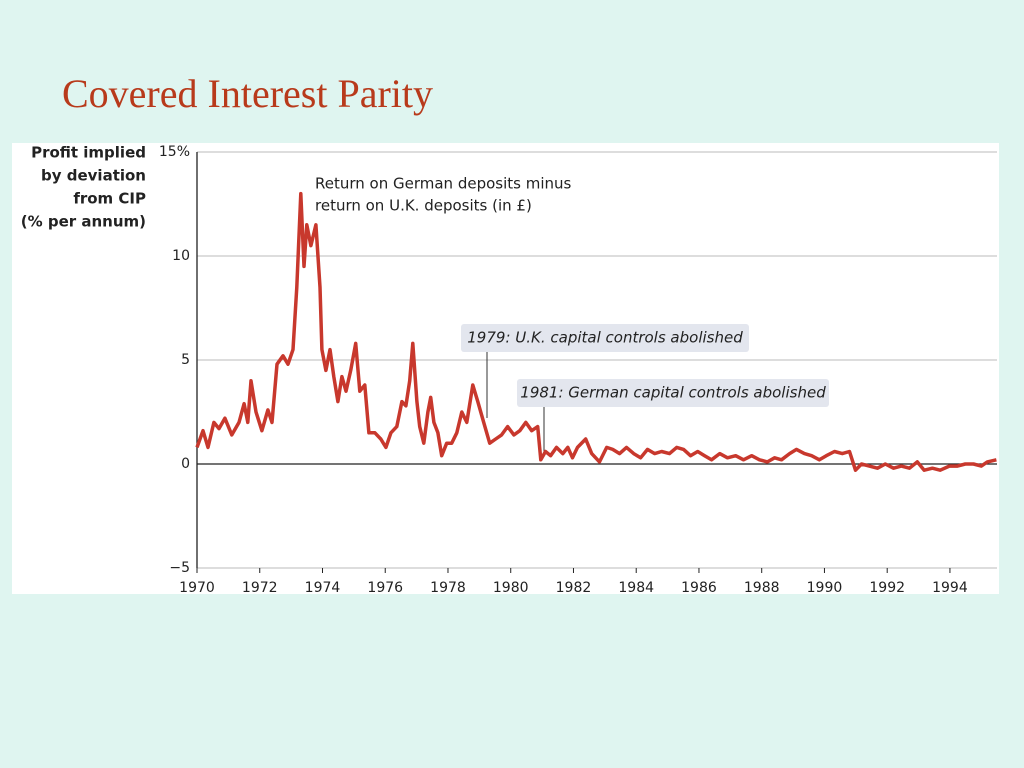 The image size is (1024, 768). I want to click on y-axis-label: from CIP, so click(109, 199).